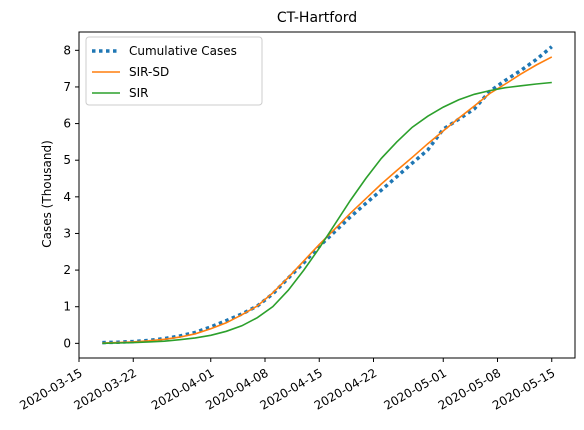 Image resolution: width=584 pixels, height=430 pixels. Describe the element at coordinates (67, 233) in the screenshot. I see `y-tick-label-3: 3` at that location.